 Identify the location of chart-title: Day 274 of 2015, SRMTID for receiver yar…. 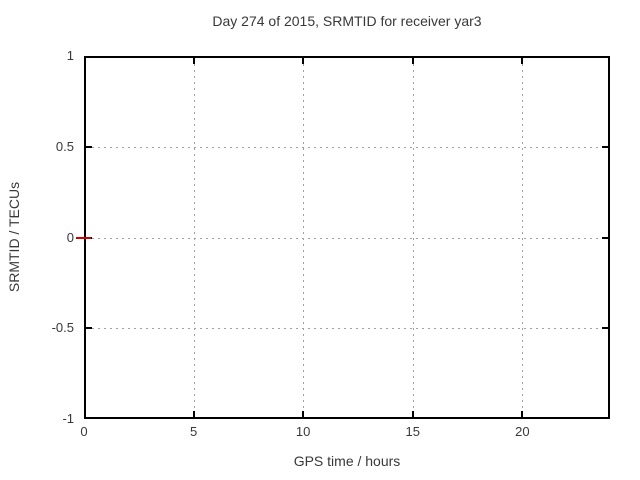
(347, 21).